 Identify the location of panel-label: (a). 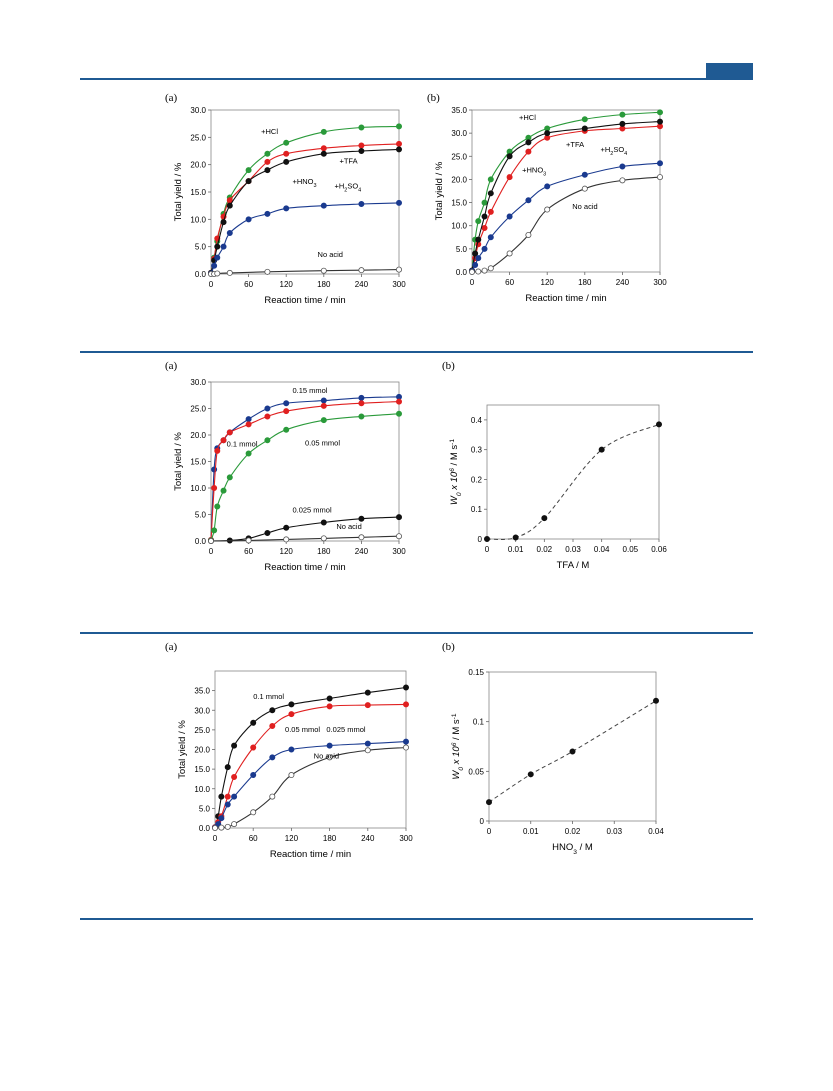
(171, 98).